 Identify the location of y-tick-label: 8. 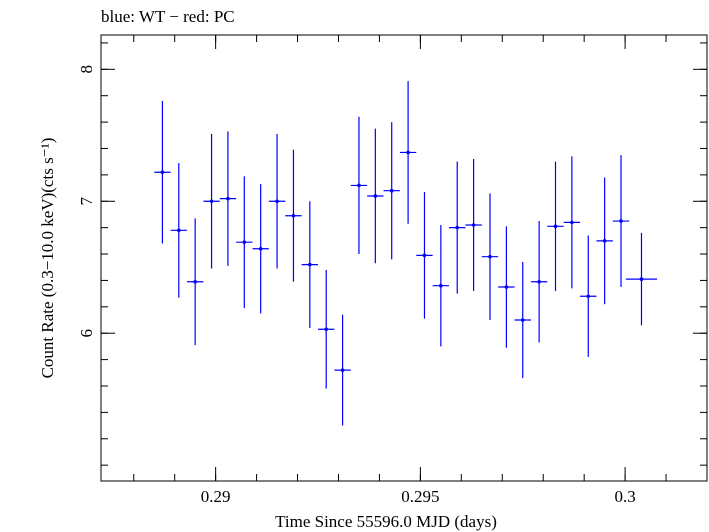
(86, 69).